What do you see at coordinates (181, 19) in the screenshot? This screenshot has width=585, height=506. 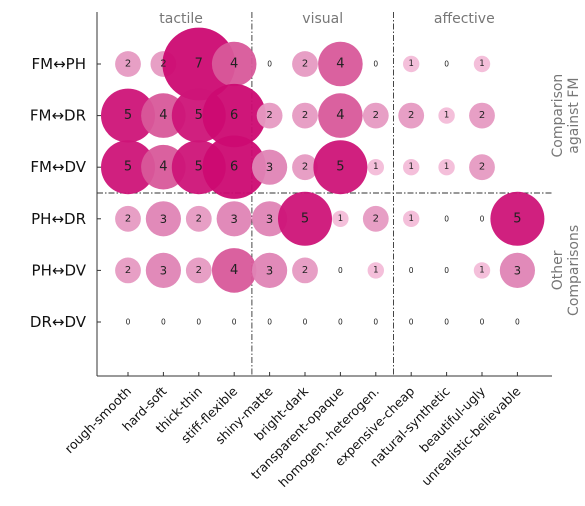 I see `column-group-label: tactile` at bounding box center [181, 19].